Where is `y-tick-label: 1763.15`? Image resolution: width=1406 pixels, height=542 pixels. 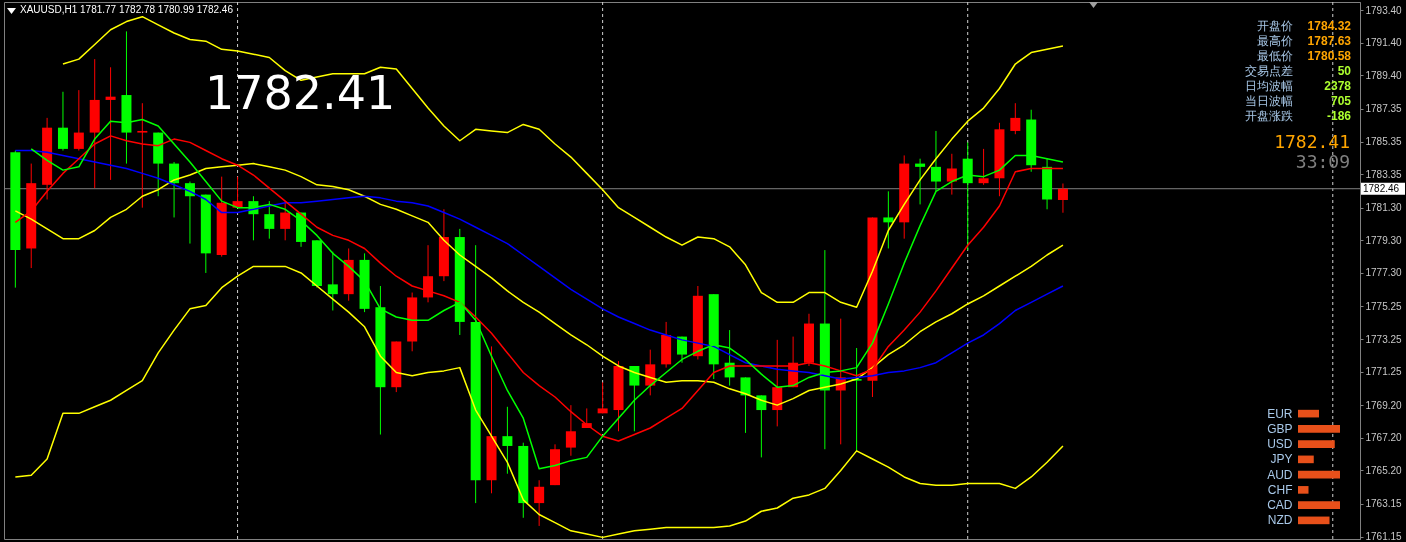 y-tick-label: 1763.15 is located at coordinates (1384, 504).